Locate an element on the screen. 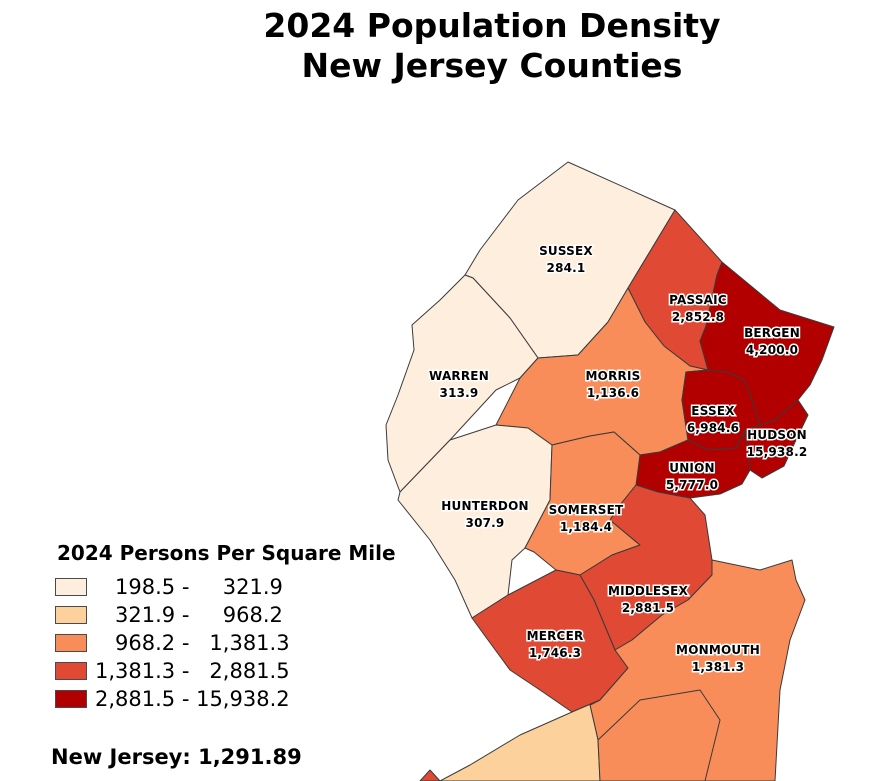  state-summary: New Jersey: 1,291.89 is located at coordinates (176, 757).